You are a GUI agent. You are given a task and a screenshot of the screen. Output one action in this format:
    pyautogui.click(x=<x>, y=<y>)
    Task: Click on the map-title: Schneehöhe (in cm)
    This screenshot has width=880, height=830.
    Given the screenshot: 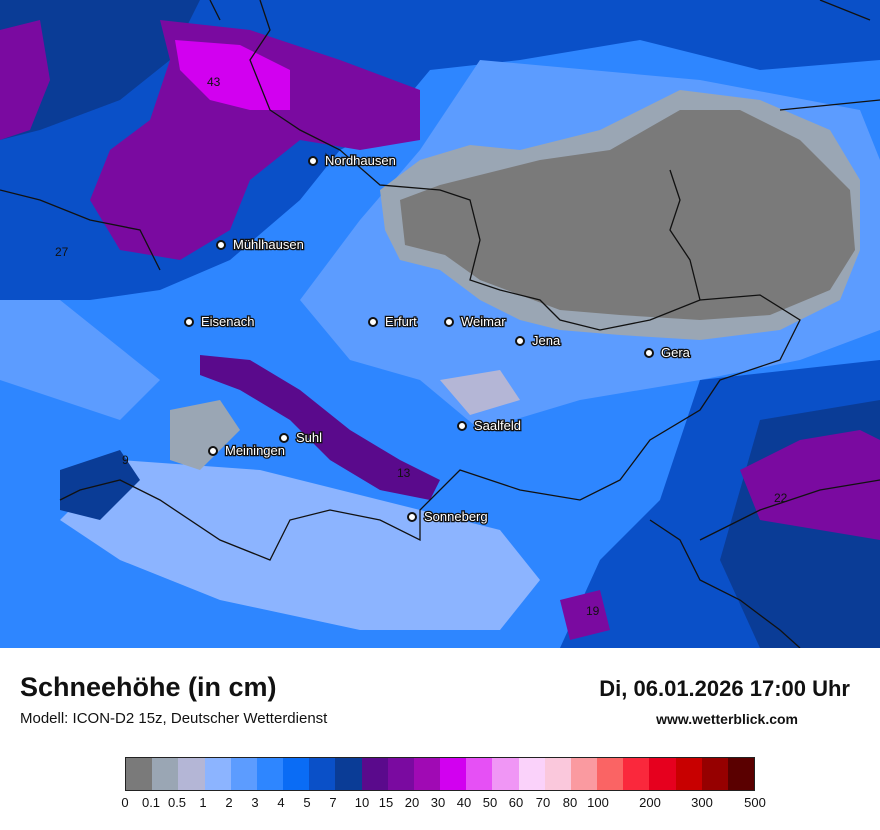 What is the action you would take?
    pyautogui.click(x=148, y=687)
    